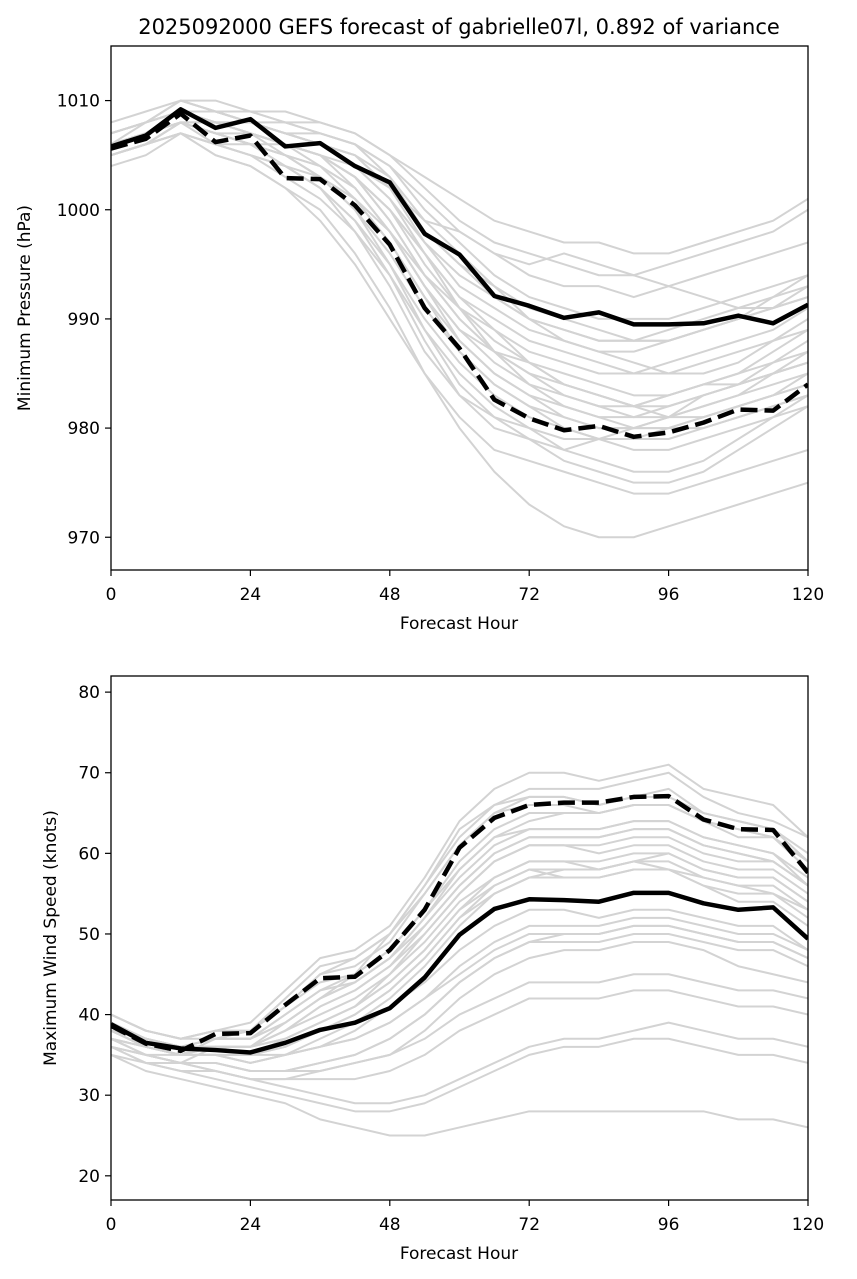 This screenshot has width=857, height=1279. What do you see at coordinates (89, 693) in the screenshot?
I see `wind-y-tick-label: 80` at bounding box center [89, 693].